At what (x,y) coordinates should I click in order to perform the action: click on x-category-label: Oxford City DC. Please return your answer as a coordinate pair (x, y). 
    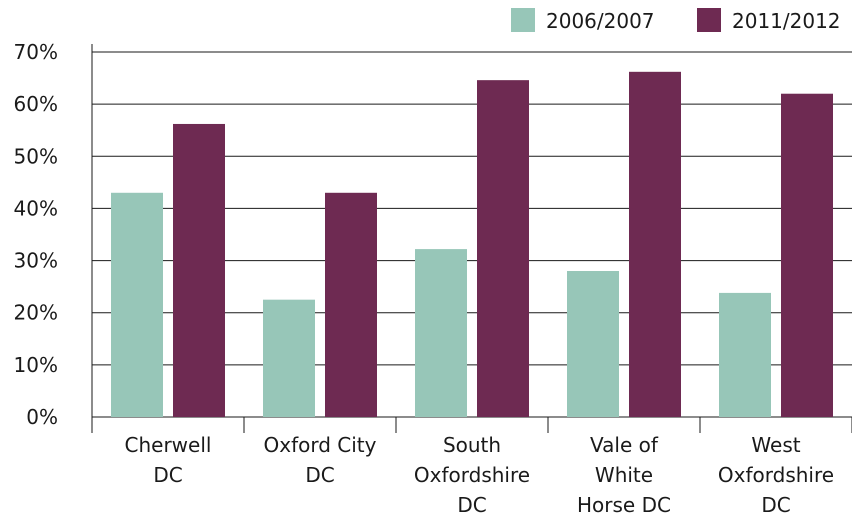
    Looking at the image, I should click on (320, 460).